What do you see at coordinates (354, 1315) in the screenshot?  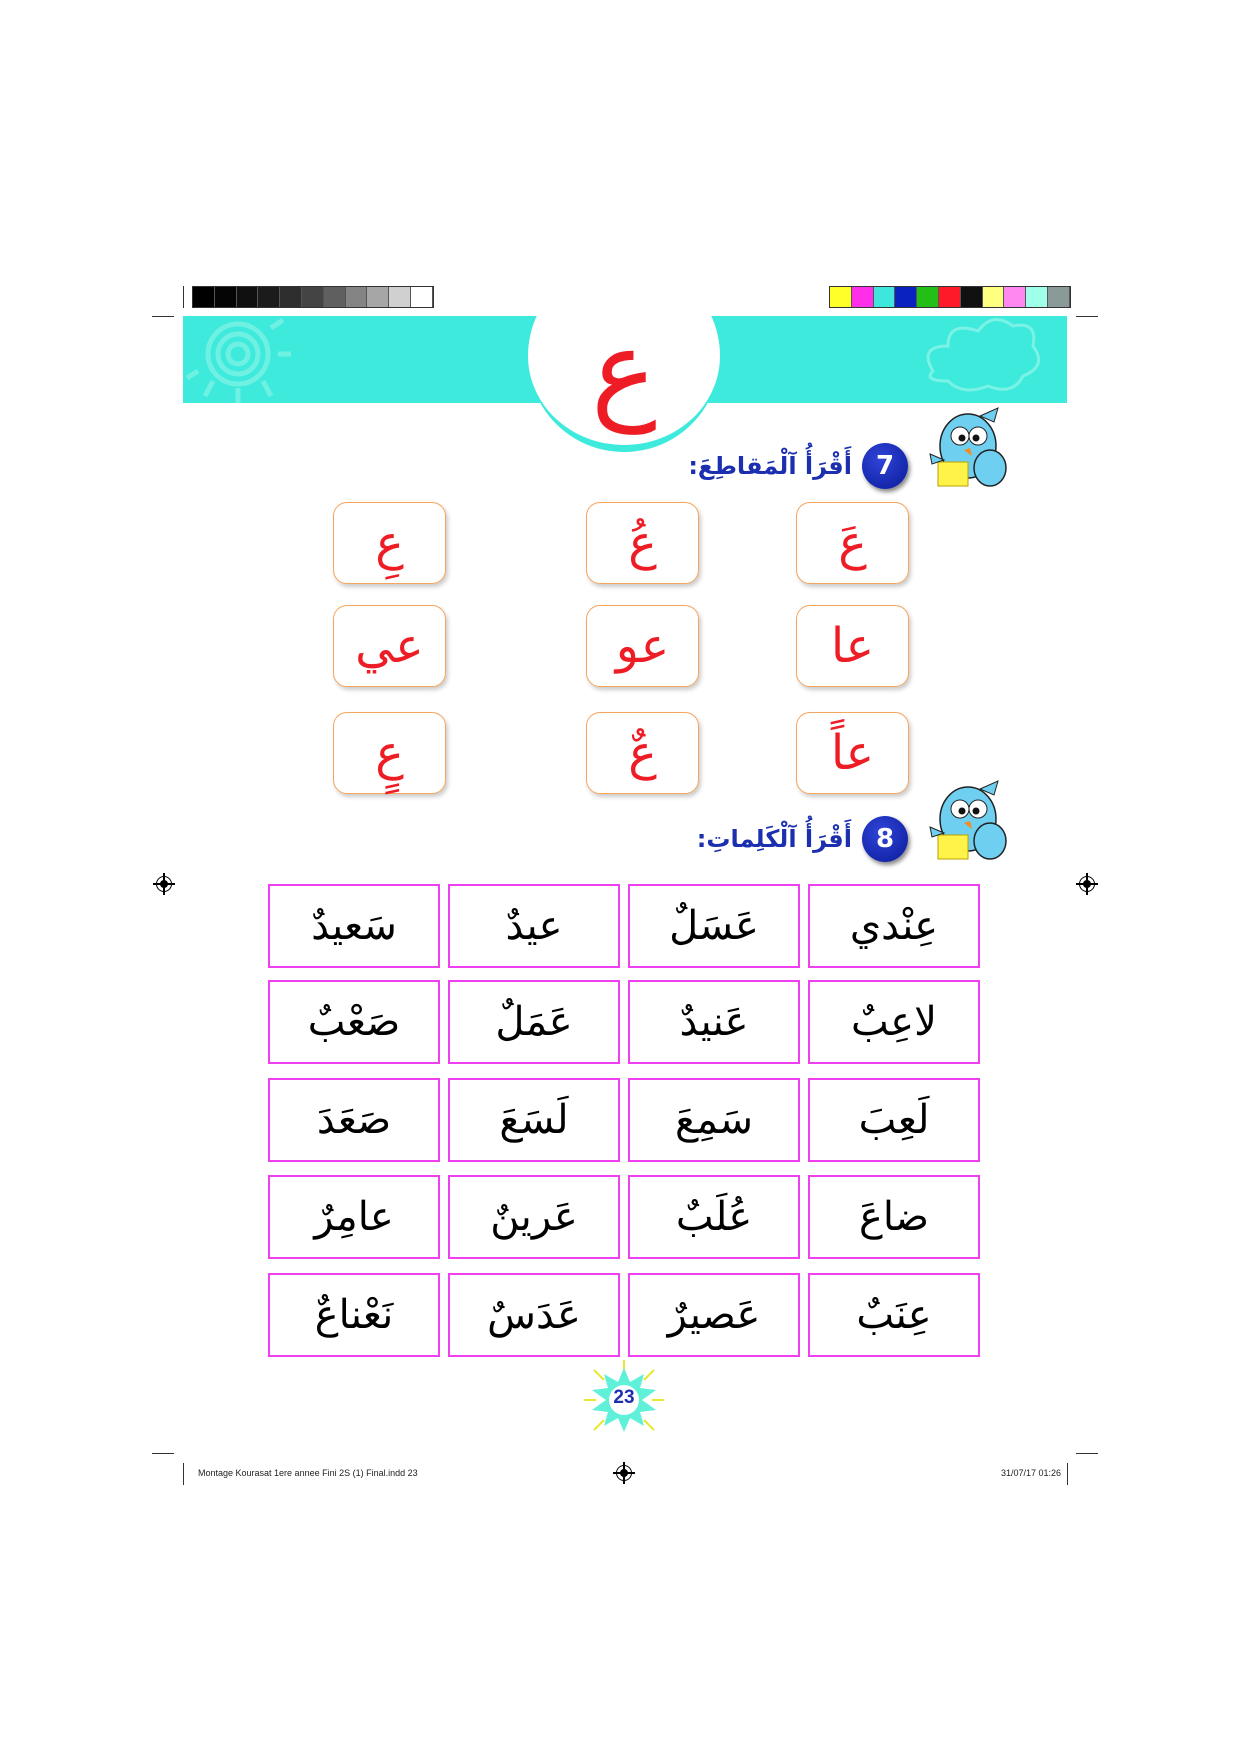 I see `word-card: نَعْناعٌ` at bounding box center [354, 1315].